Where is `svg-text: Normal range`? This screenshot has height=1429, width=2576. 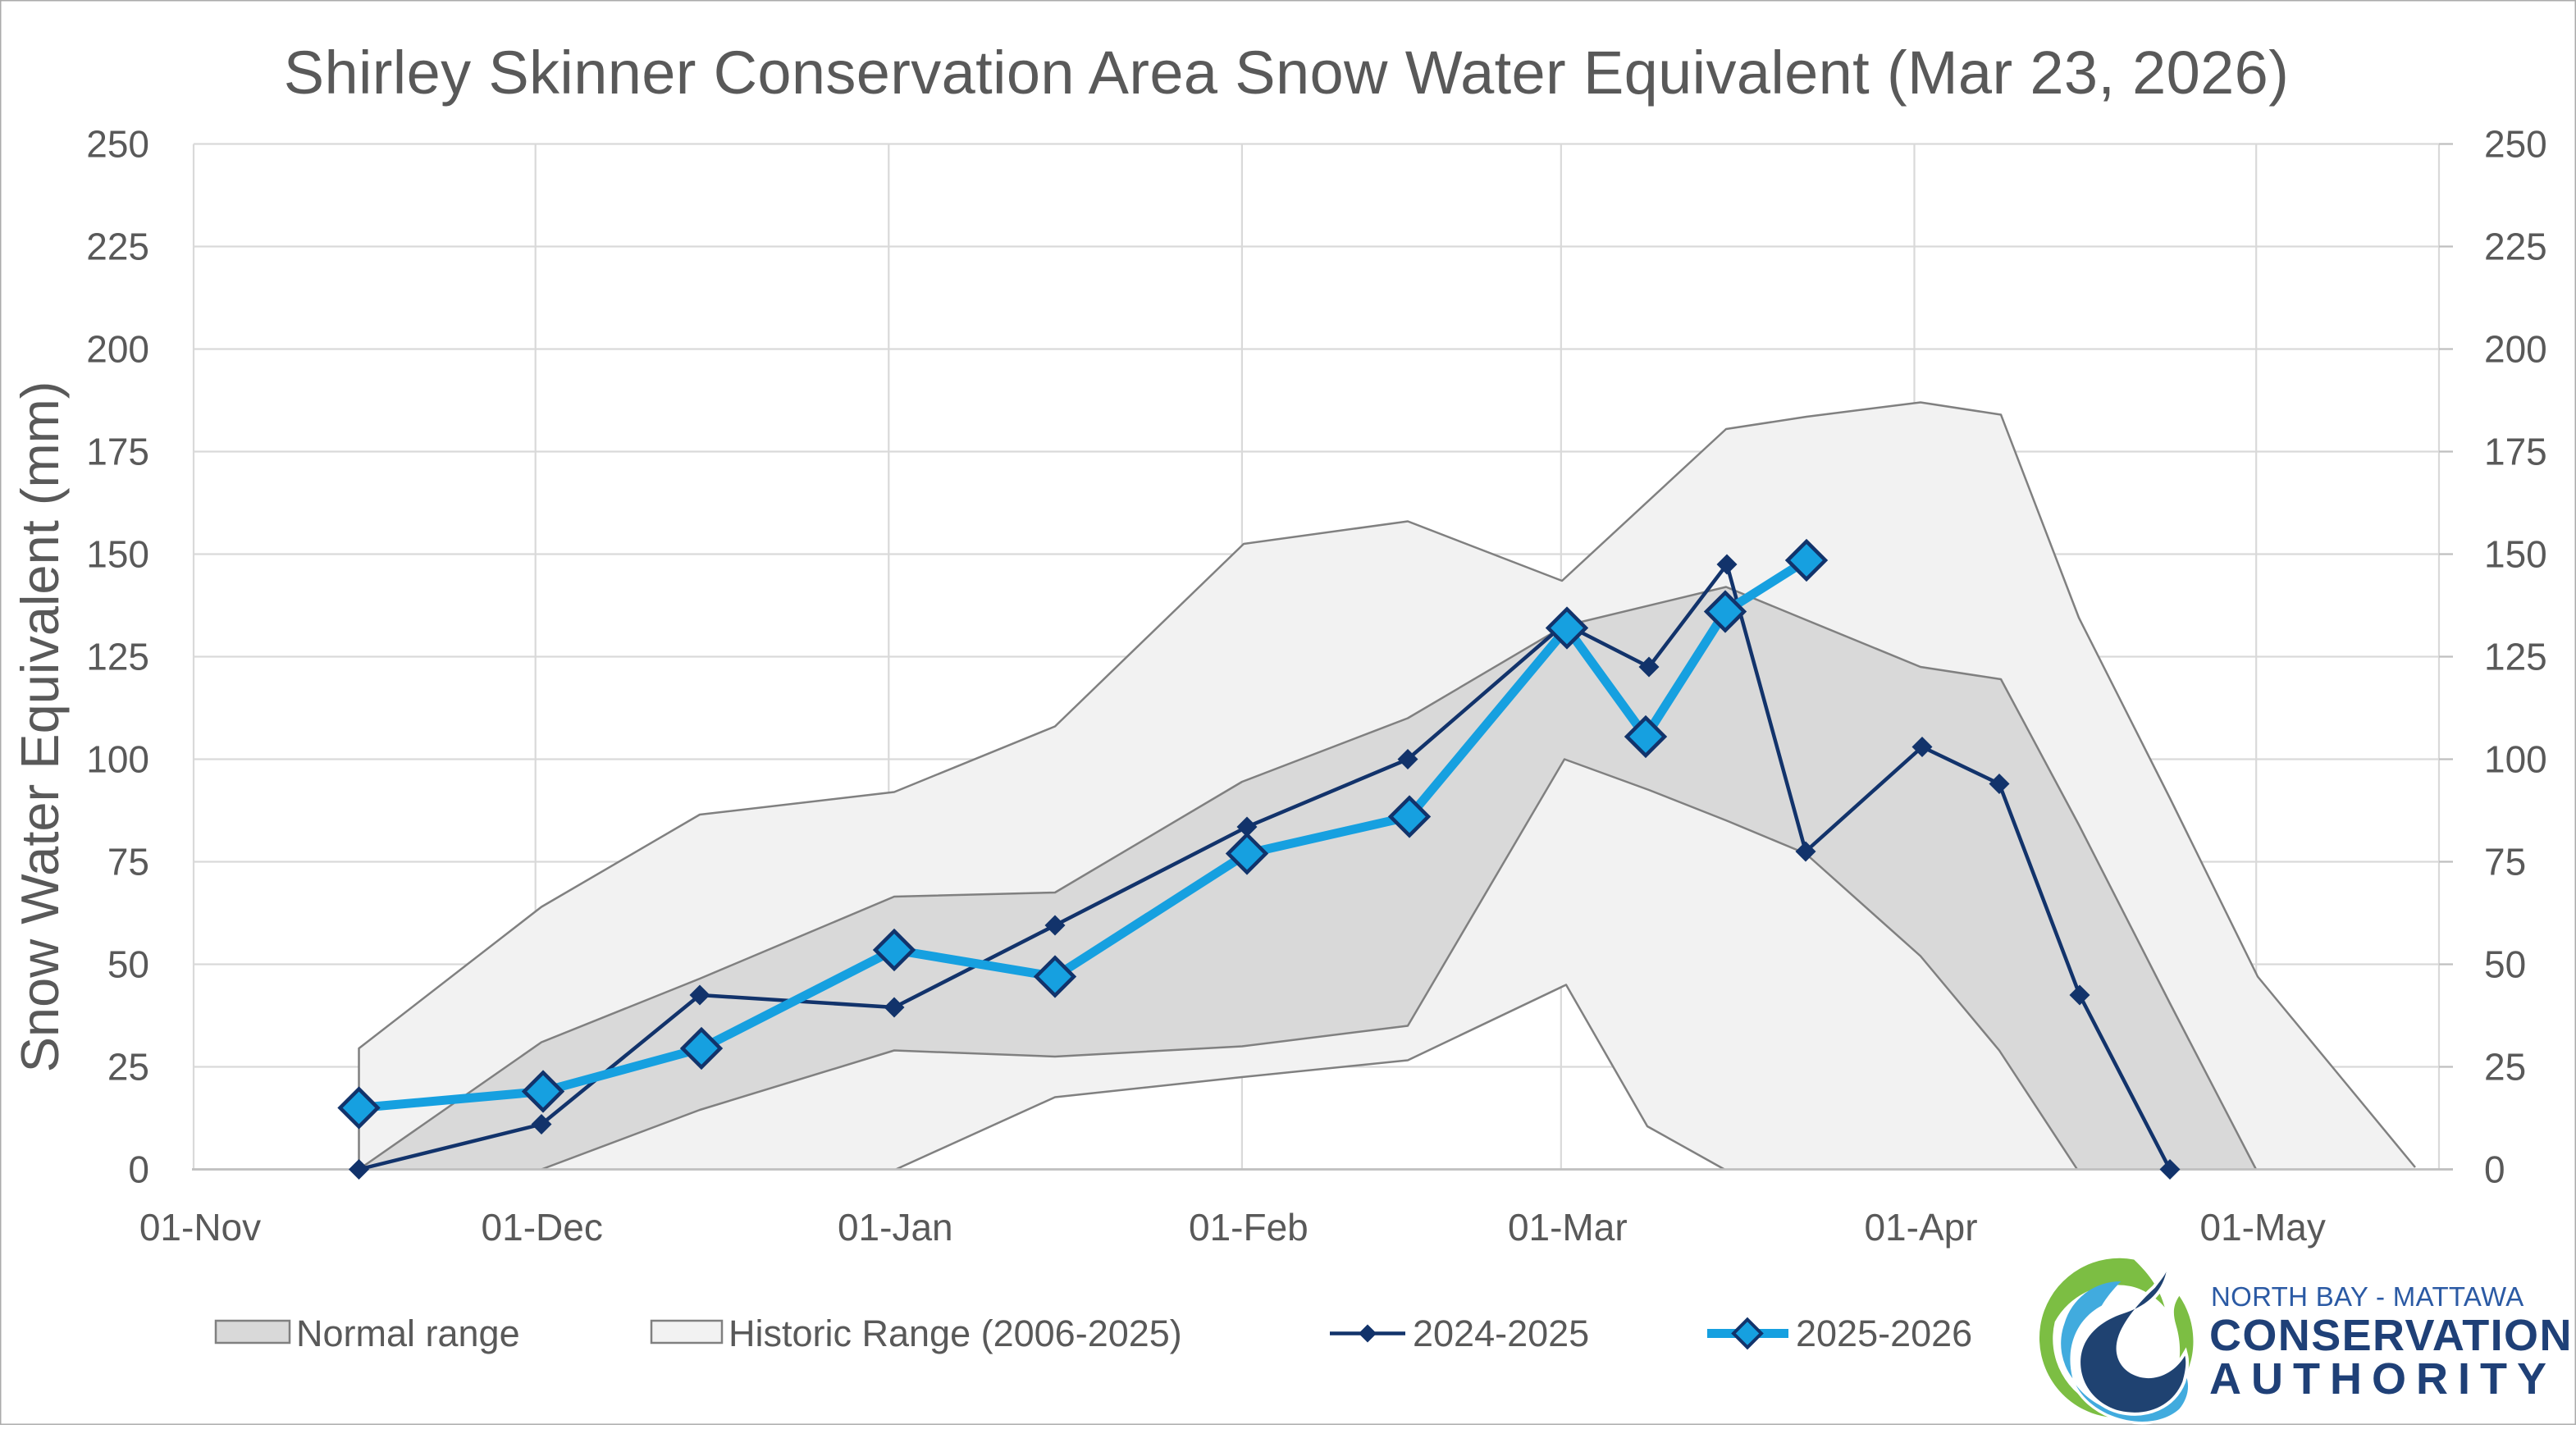
svg-text: Normal range is located at coordinates (408, 1333).